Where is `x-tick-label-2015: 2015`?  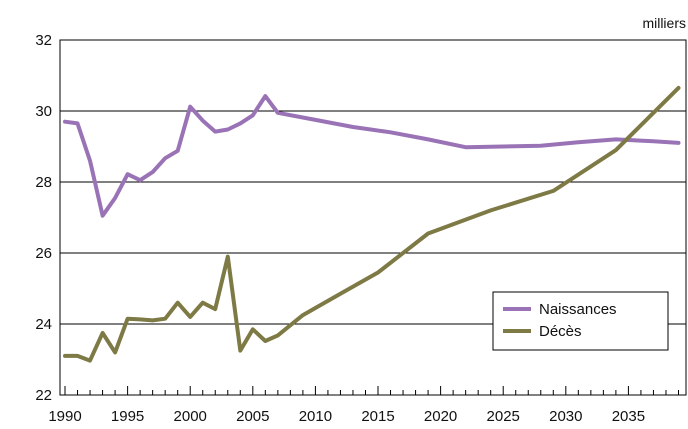
x-tick-label-2015: 2015 is located at coordinates (377, 416).